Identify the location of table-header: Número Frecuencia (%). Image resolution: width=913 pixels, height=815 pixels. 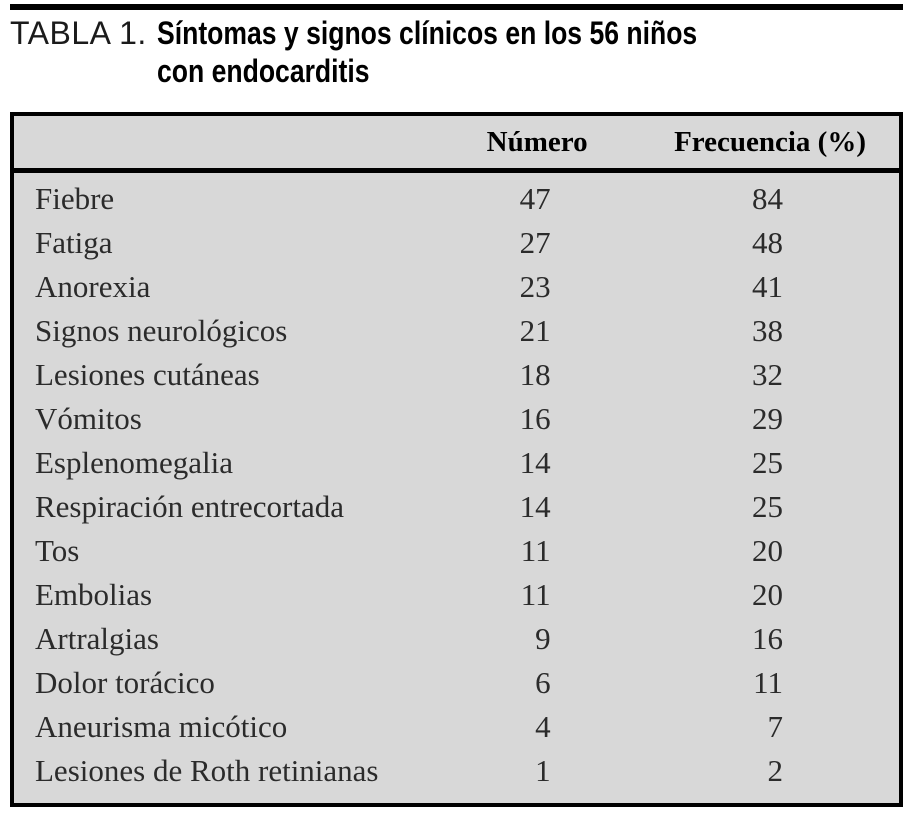
(456, 143).